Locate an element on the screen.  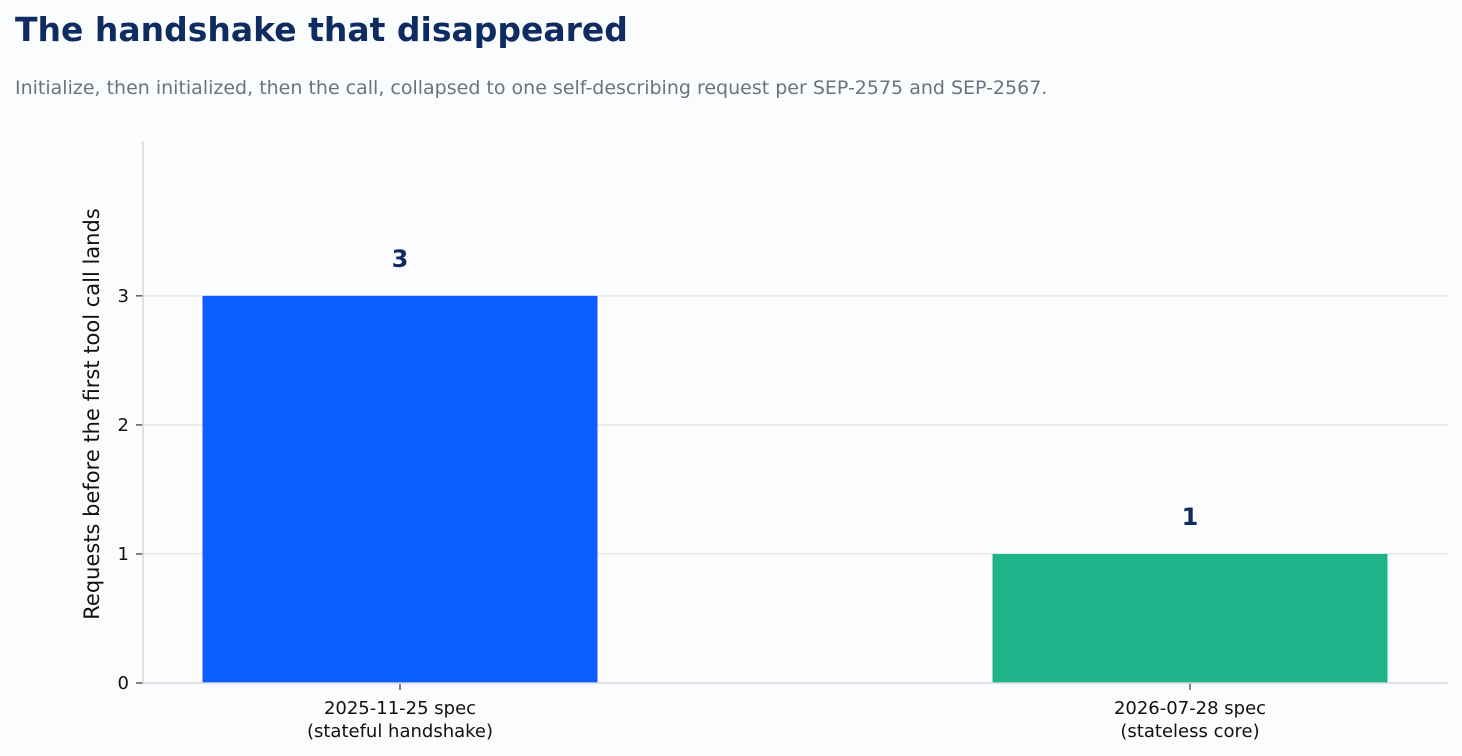
y-tick-label-2: 2 is located at coordinates (123, 425).